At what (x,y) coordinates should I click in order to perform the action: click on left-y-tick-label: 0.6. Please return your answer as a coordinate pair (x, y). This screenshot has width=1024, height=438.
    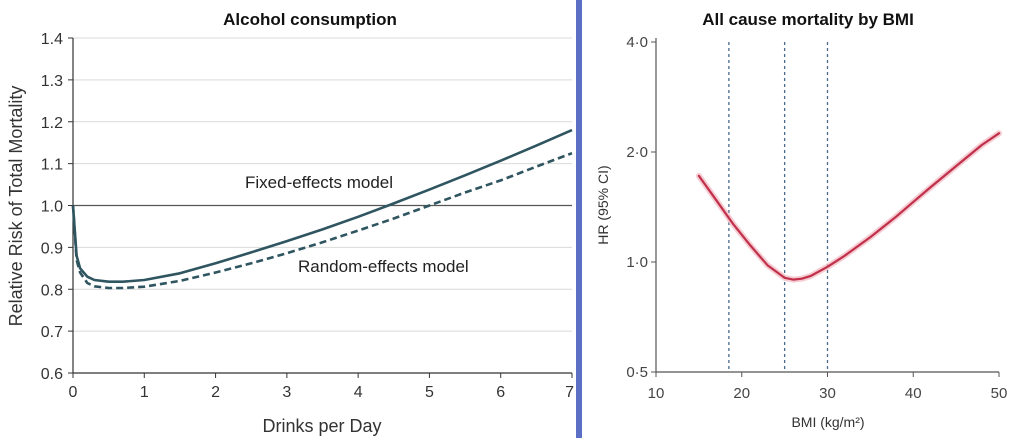
    Looking at the image, I should click on (52, 374).